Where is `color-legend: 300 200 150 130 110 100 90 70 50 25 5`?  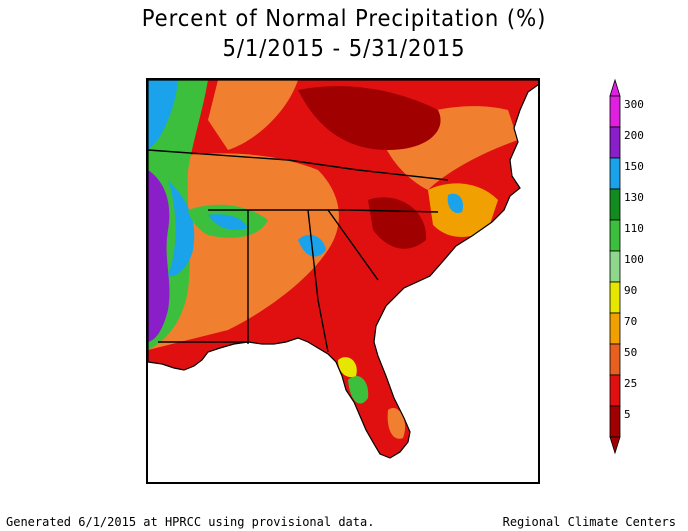
color-legend: 300 200 150 130 110 100 90 70 50 25 5 is located at coordinates (646, 268).